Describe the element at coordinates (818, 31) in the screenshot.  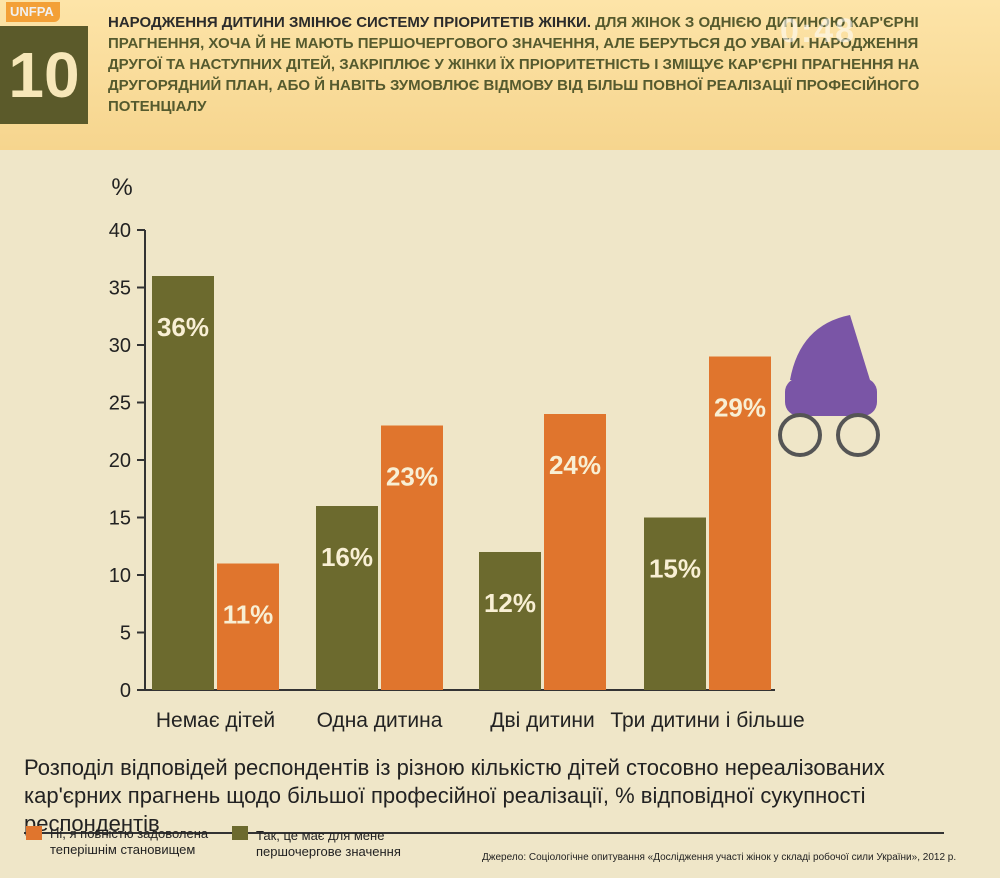
I see `site-watermark: 0:48` at that location.